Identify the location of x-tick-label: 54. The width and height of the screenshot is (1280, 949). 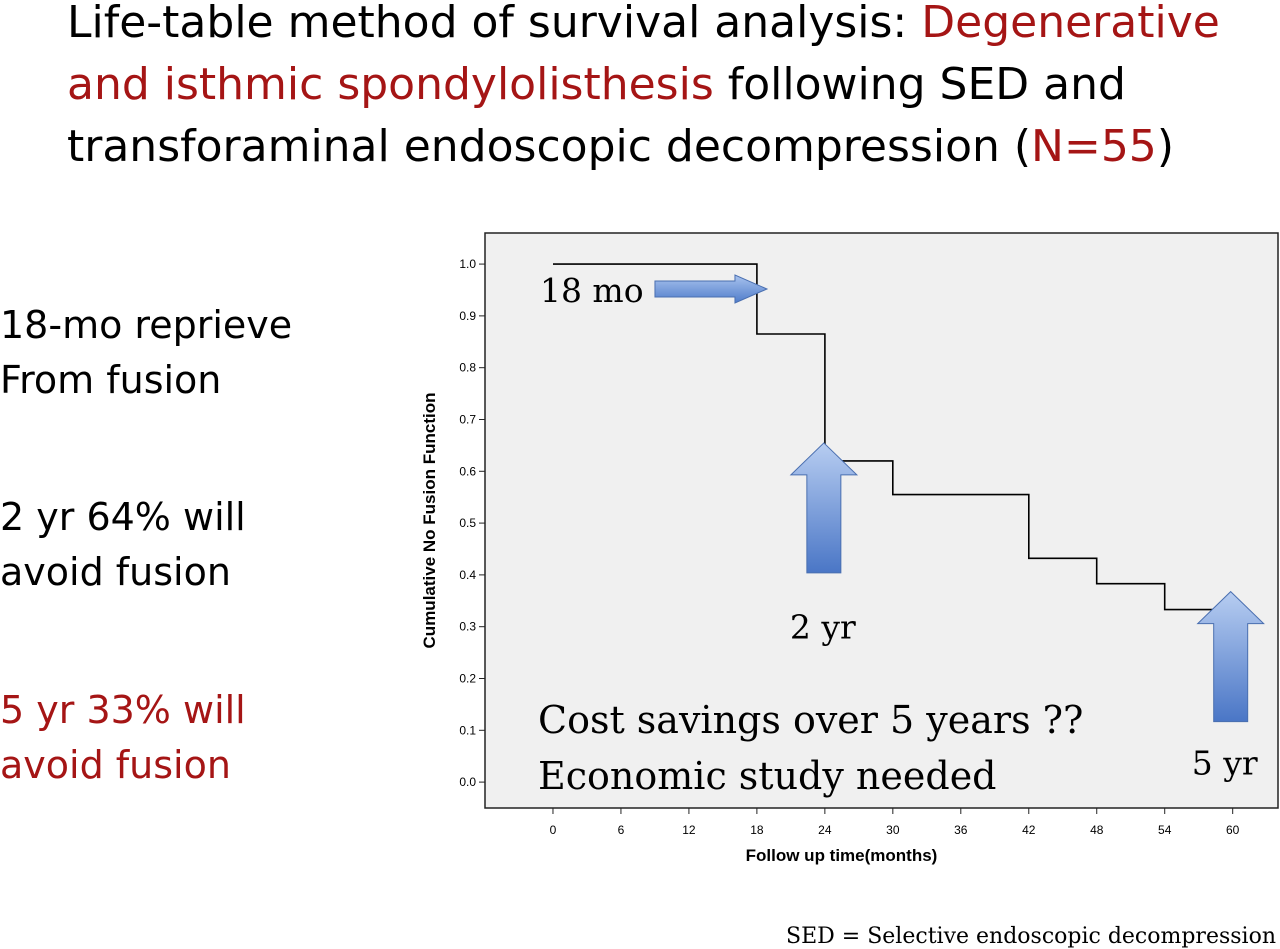
(1165, 830).